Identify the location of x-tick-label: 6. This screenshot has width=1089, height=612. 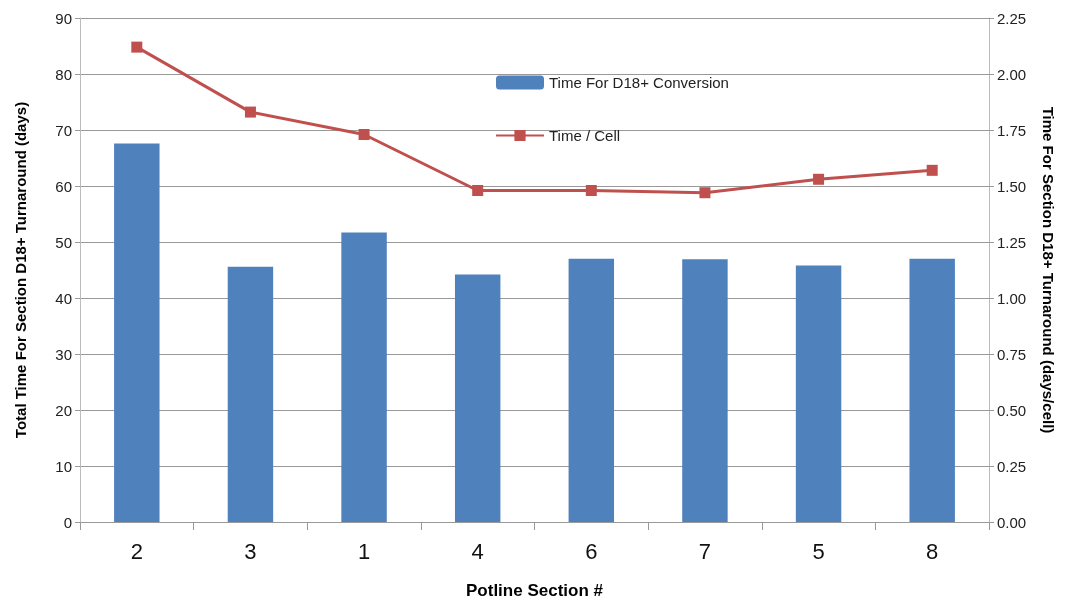
(591, 551).